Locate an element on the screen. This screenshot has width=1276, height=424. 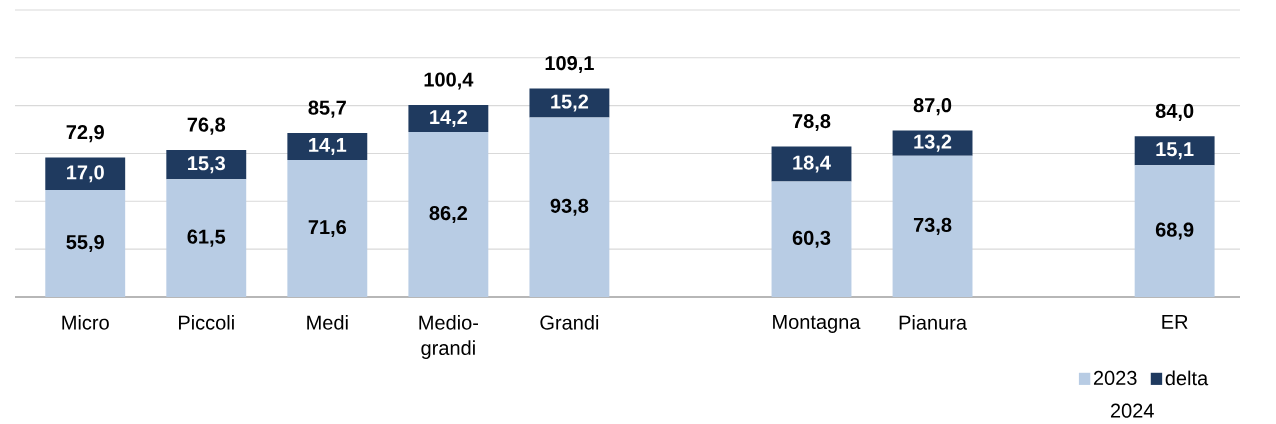
text: 2024 is located at coordinates (1132, 410).